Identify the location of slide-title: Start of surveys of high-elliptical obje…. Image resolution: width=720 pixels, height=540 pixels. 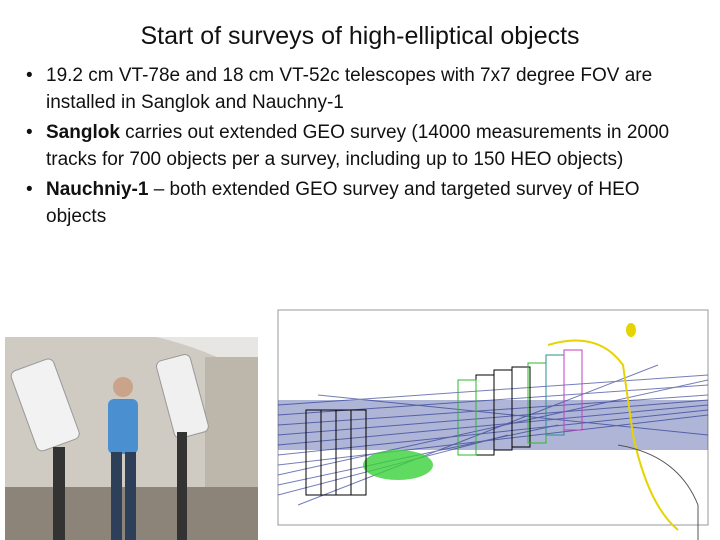
(360, 36).